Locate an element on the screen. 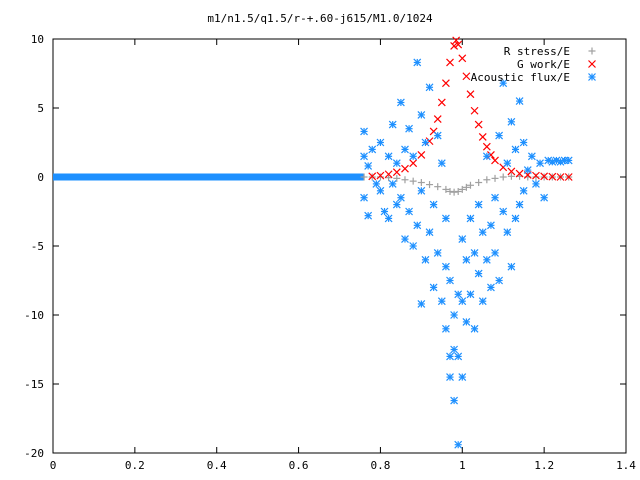 This screenshot has width=640, height=480. legend-label: R stress/E is located at coordinates (537, 51).